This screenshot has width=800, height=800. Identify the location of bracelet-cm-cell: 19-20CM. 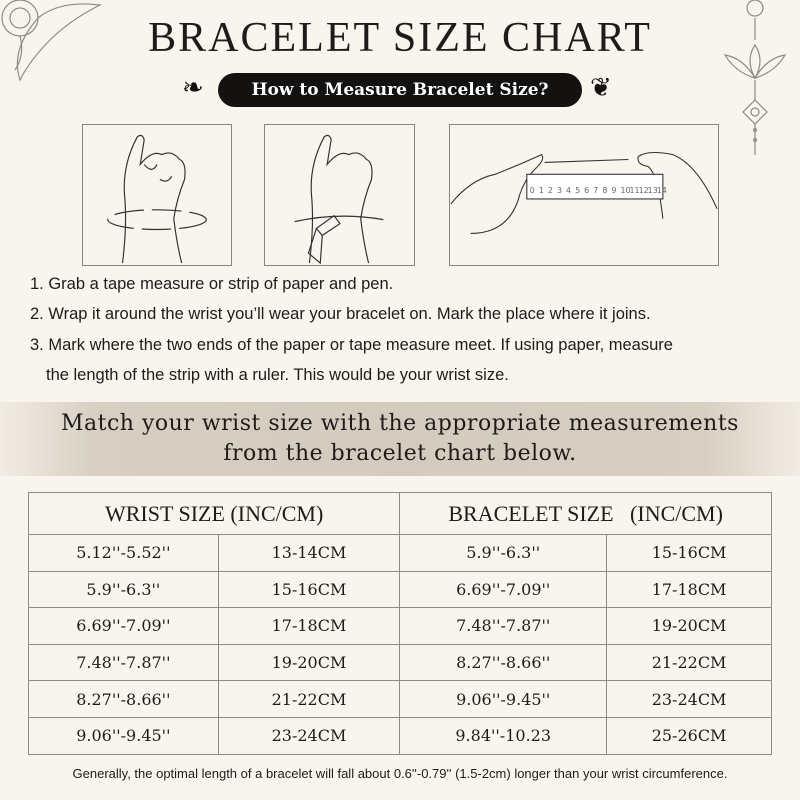
(689, 626).